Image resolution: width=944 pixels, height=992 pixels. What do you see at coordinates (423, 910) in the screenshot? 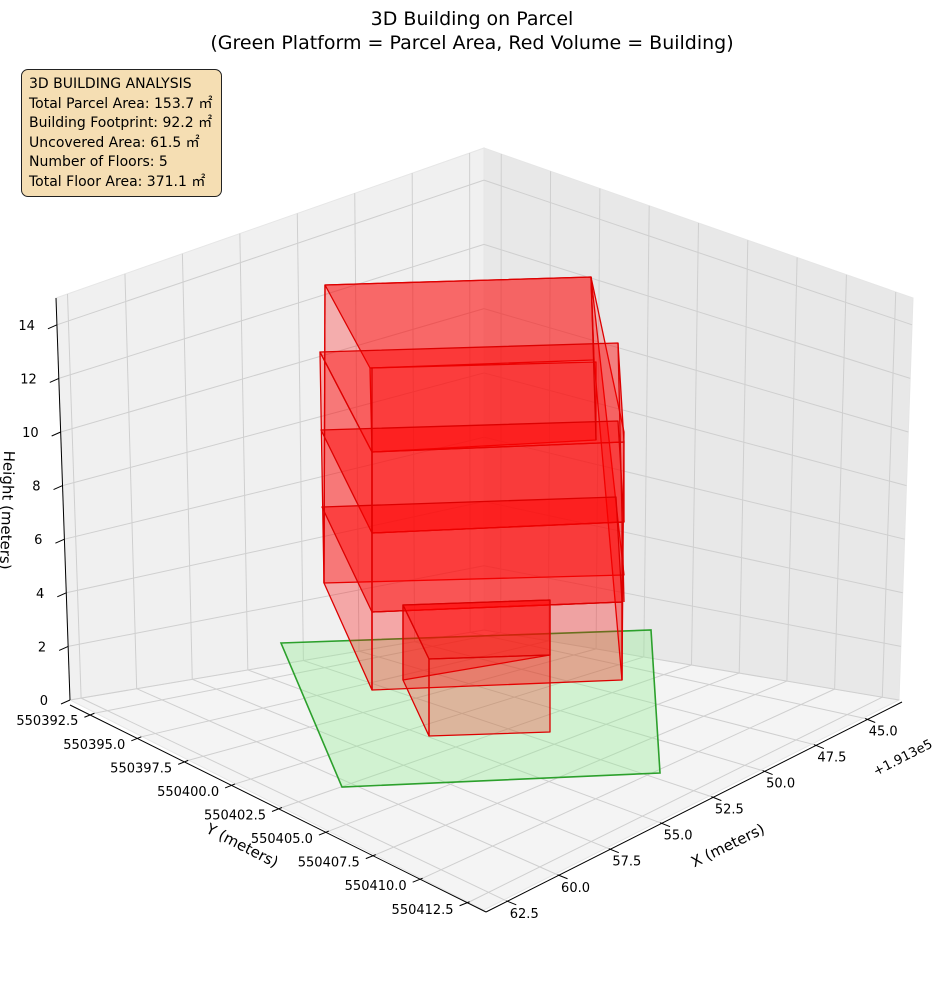
I see `y-tick-label: 550412.5` at bounding box center [423, 910].